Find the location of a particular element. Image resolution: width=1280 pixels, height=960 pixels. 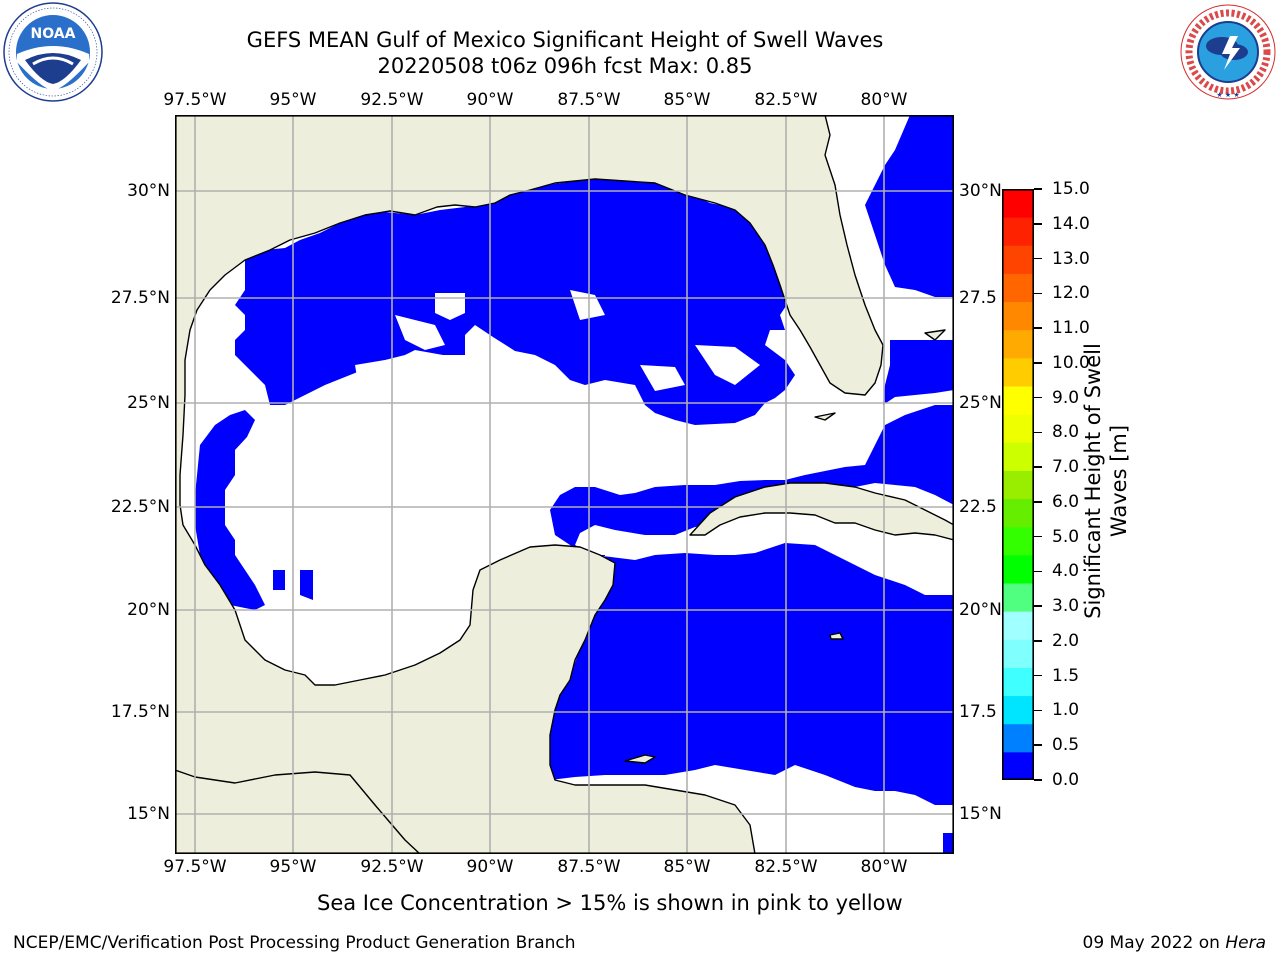

lon-label-top: 85°W is located at coordinates (687, 100).